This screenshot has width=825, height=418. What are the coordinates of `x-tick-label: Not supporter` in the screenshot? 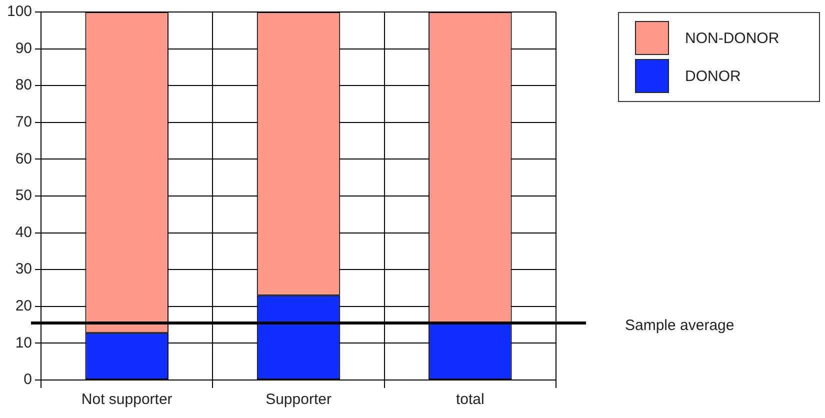 It's located at (126, 399).